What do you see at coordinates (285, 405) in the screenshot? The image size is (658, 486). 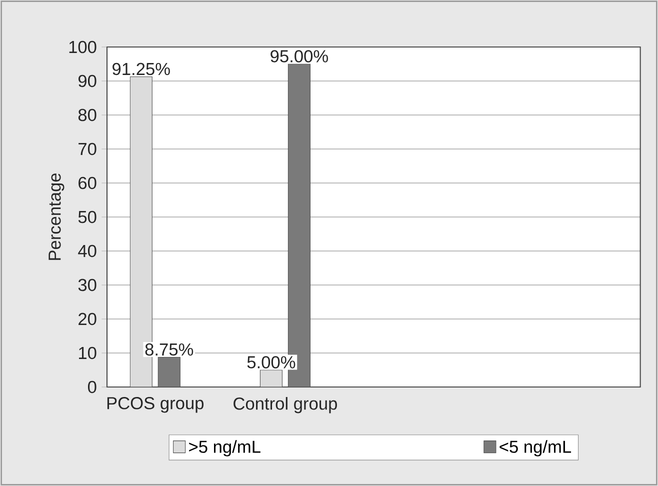 I see `x-tick-label: Control group` at bounding box center [285, 405].